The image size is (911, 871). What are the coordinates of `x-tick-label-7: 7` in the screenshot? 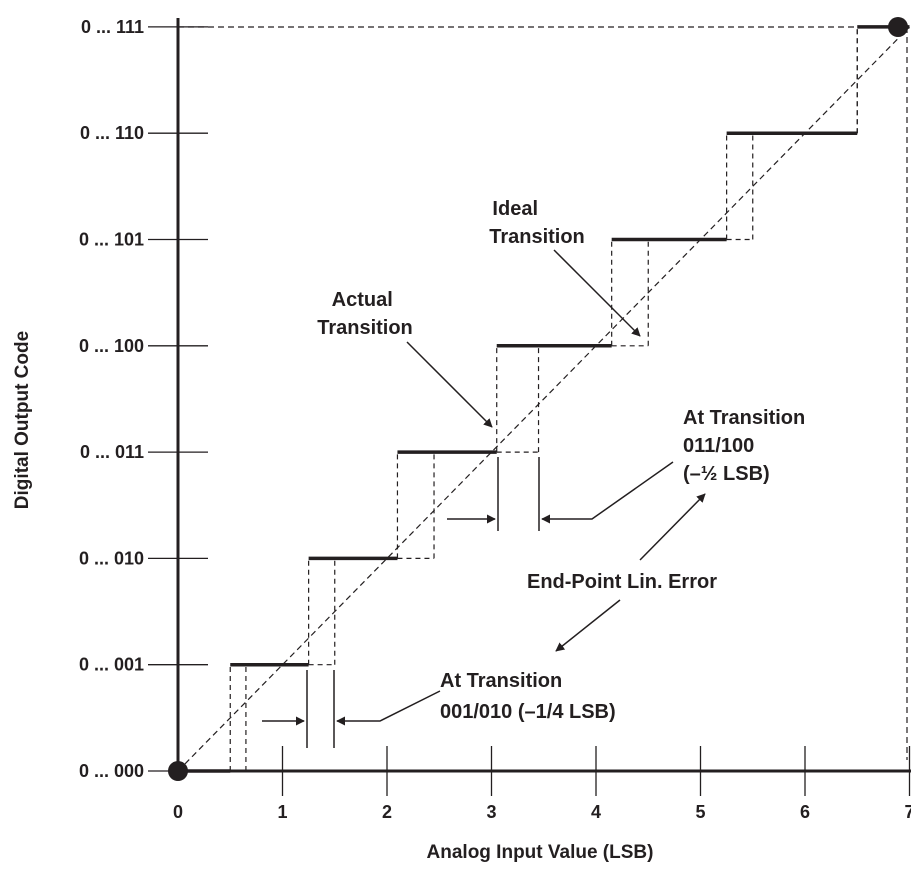 It's located at (907, 812).